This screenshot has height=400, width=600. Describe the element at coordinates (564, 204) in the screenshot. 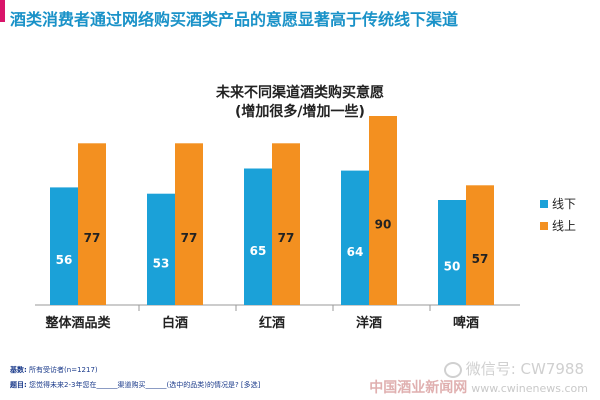

I see `legend-label-0: 线下` at that location.